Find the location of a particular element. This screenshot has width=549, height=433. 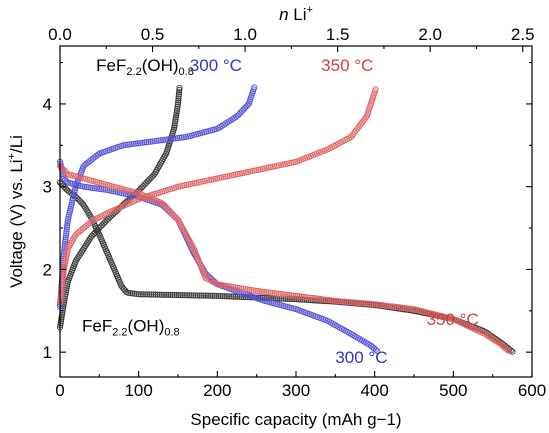

top-tick-label: 2.5 is located at coordinates (523, 34).